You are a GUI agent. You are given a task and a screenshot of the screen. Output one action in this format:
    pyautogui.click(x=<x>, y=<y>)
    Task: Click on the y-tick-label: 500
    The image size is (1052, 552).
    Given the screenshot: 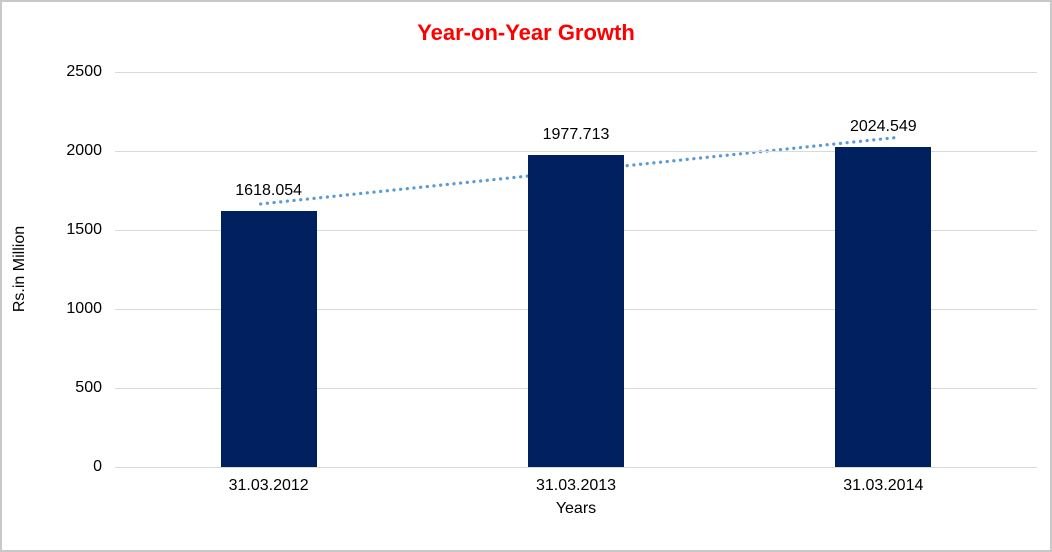 What is the action you would take?
    pyautogui.click(x=88, y=387)
    